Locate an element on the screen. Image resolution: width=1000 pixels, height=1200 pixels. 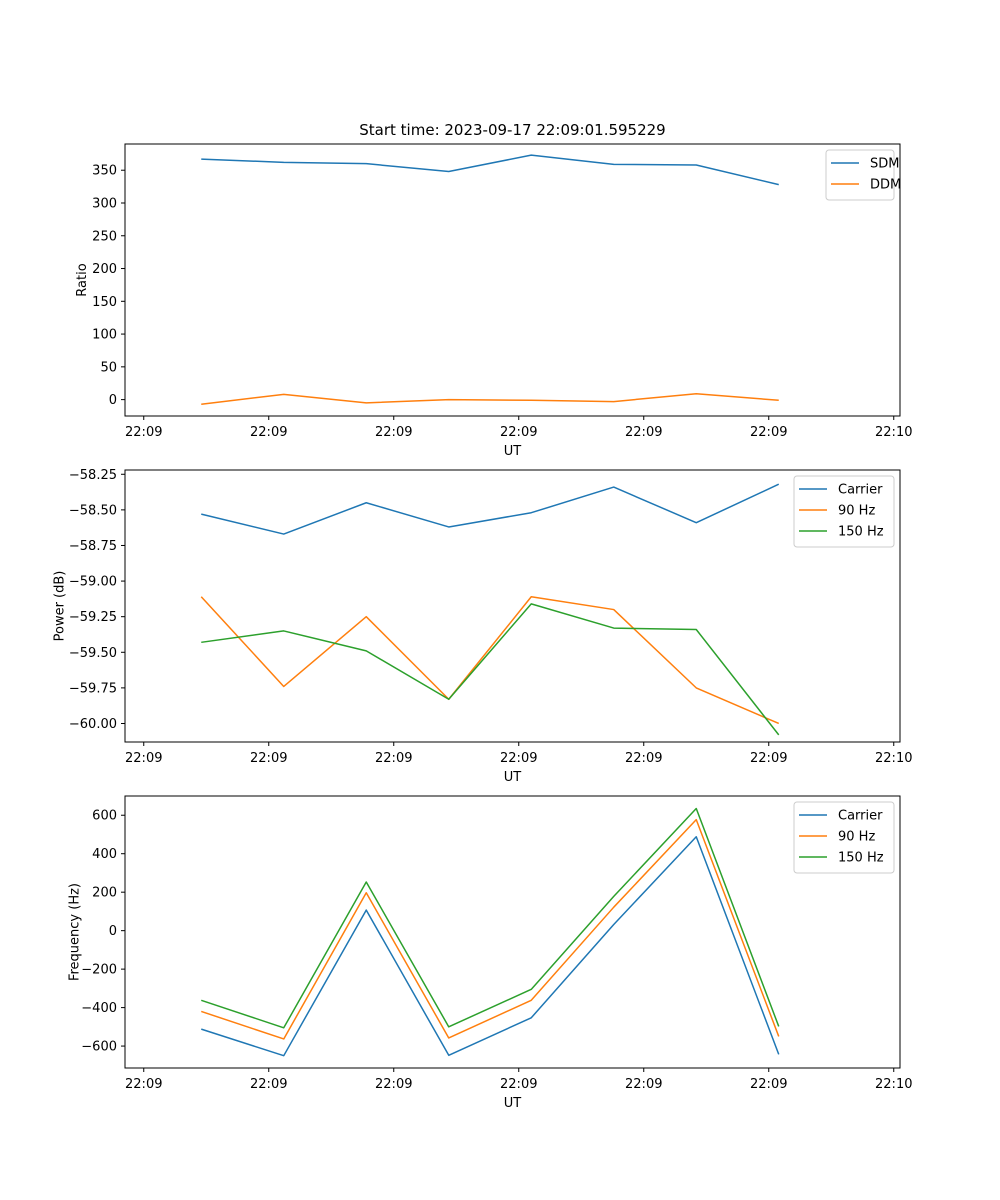
series-line-sdm is located at coordinates (490, 170).